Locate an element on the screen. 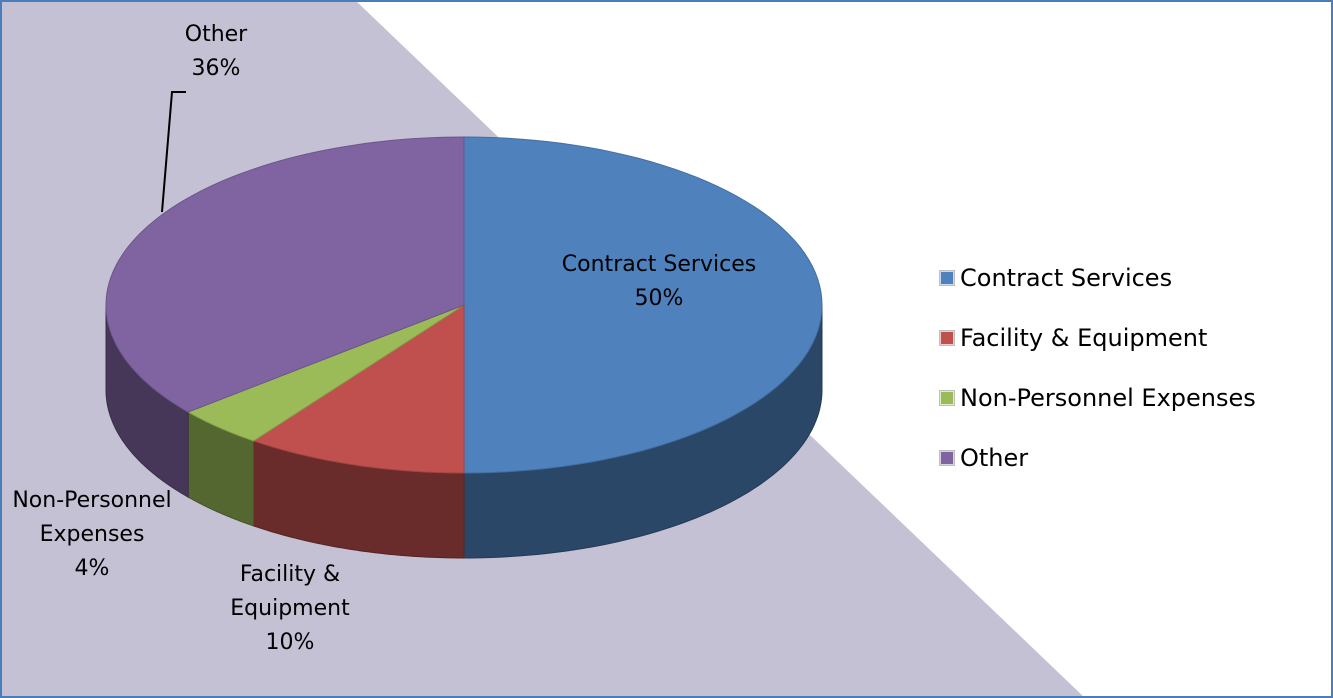  data-label: Contract Services 50% is located at coordinates (659, 282).